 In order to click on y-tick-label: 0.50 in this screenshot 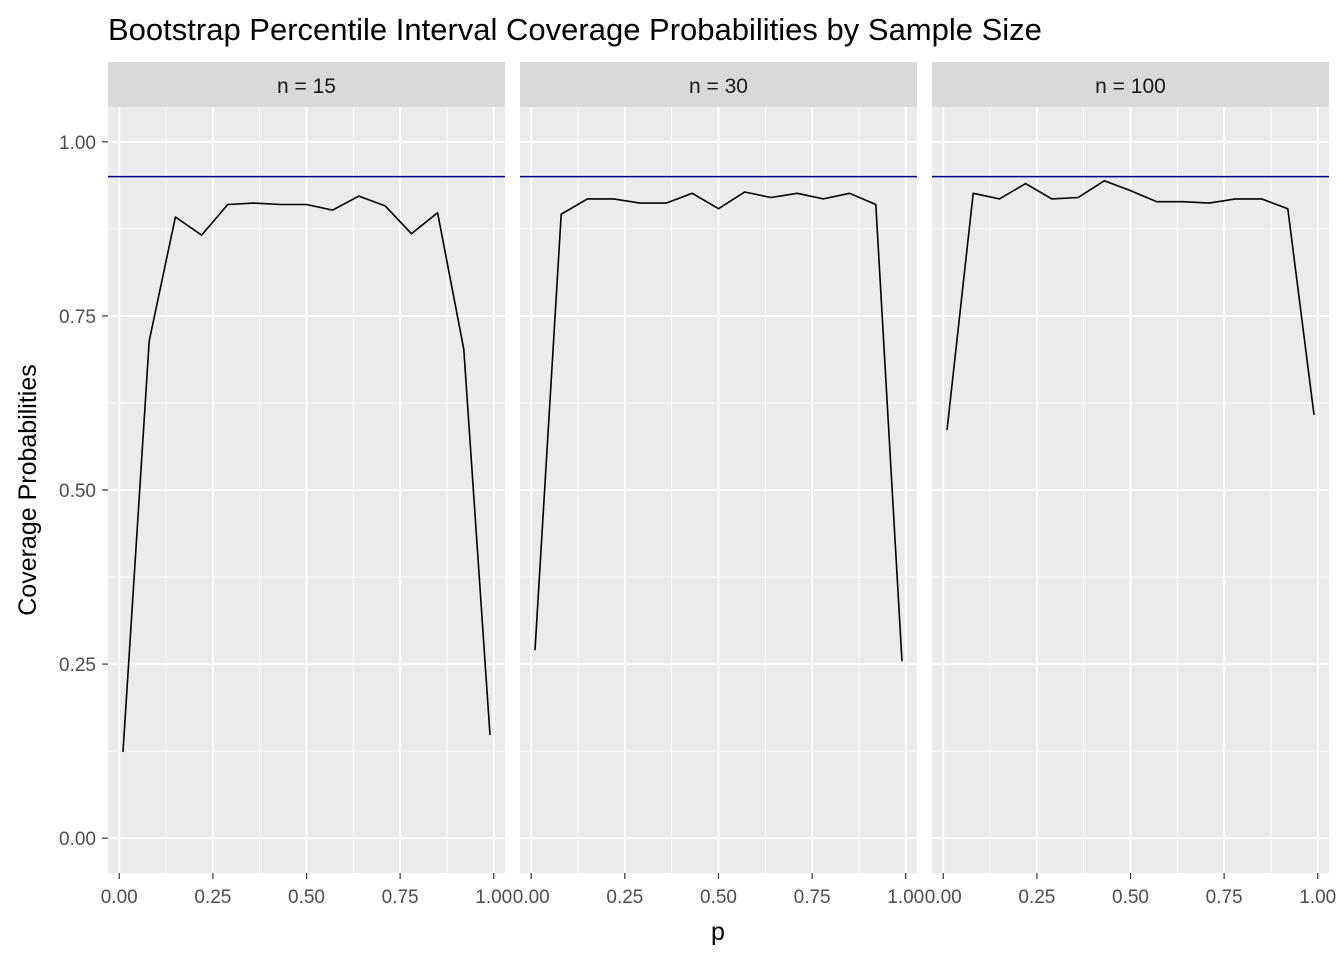, I will do `click(77, 491)`.